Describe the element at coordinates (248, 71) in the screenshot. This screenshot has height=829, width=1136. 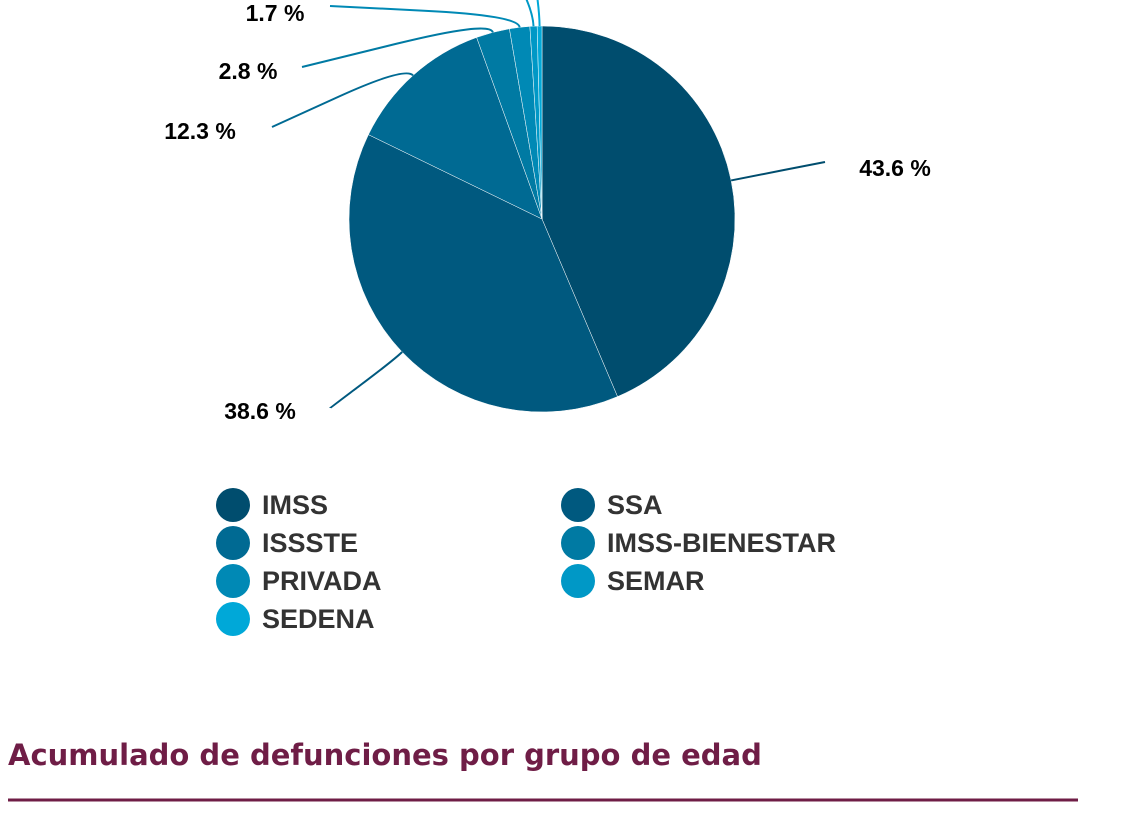
I see `data-label: 2.8 %` at that location.